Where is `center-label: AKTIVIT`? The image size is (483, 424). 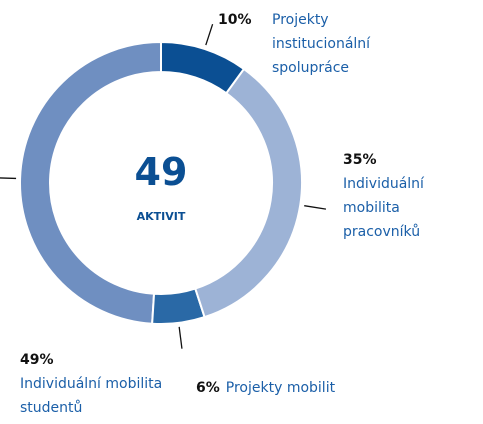
center-label: AKTIVIT is located at coordinates (161, 216).